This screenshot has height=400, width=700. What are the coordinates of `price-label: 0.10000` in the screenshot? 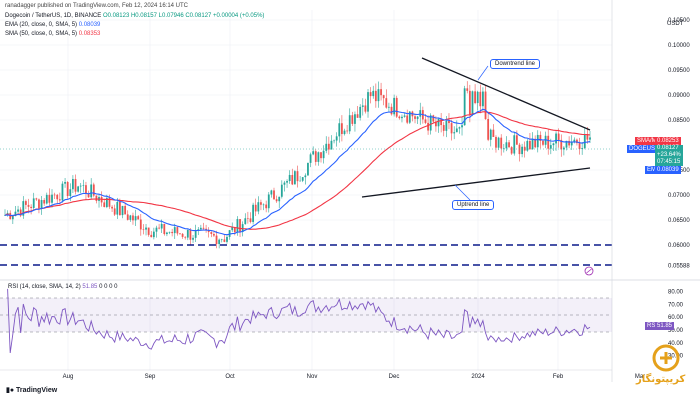 It's located at (679, 46).